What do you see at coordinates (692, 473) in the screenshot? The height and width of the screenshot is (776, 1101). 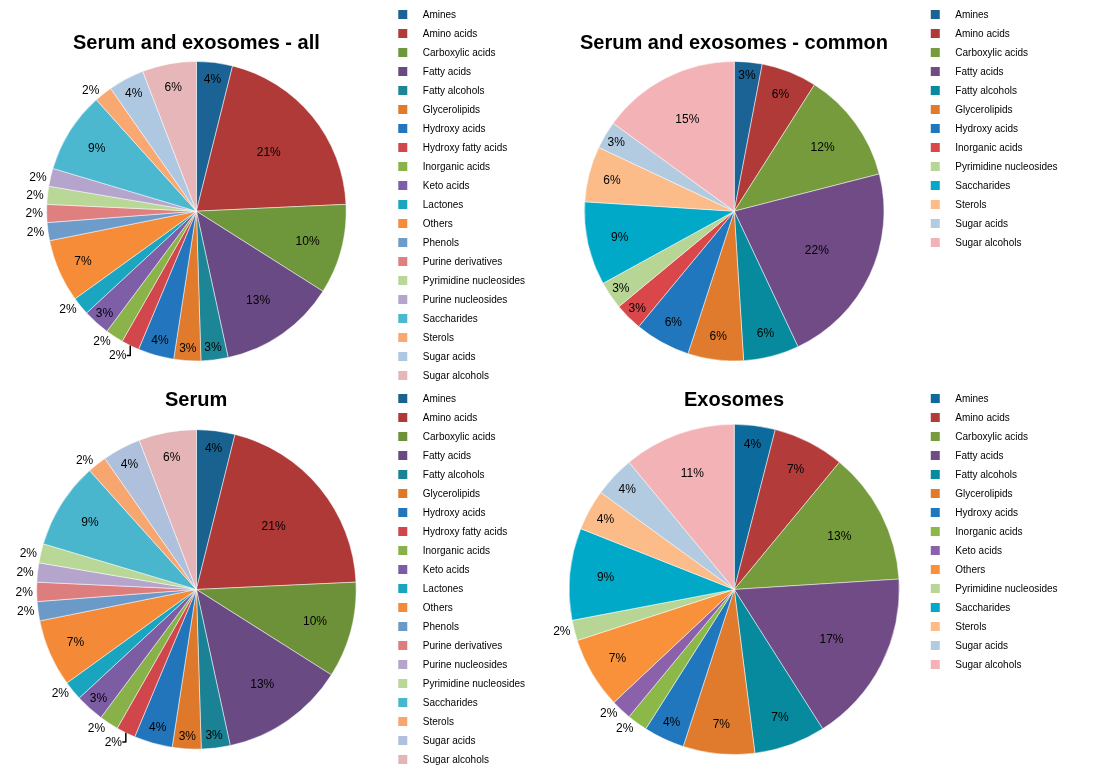 I see `data-label: 11%` at bounding box center [692, 473].